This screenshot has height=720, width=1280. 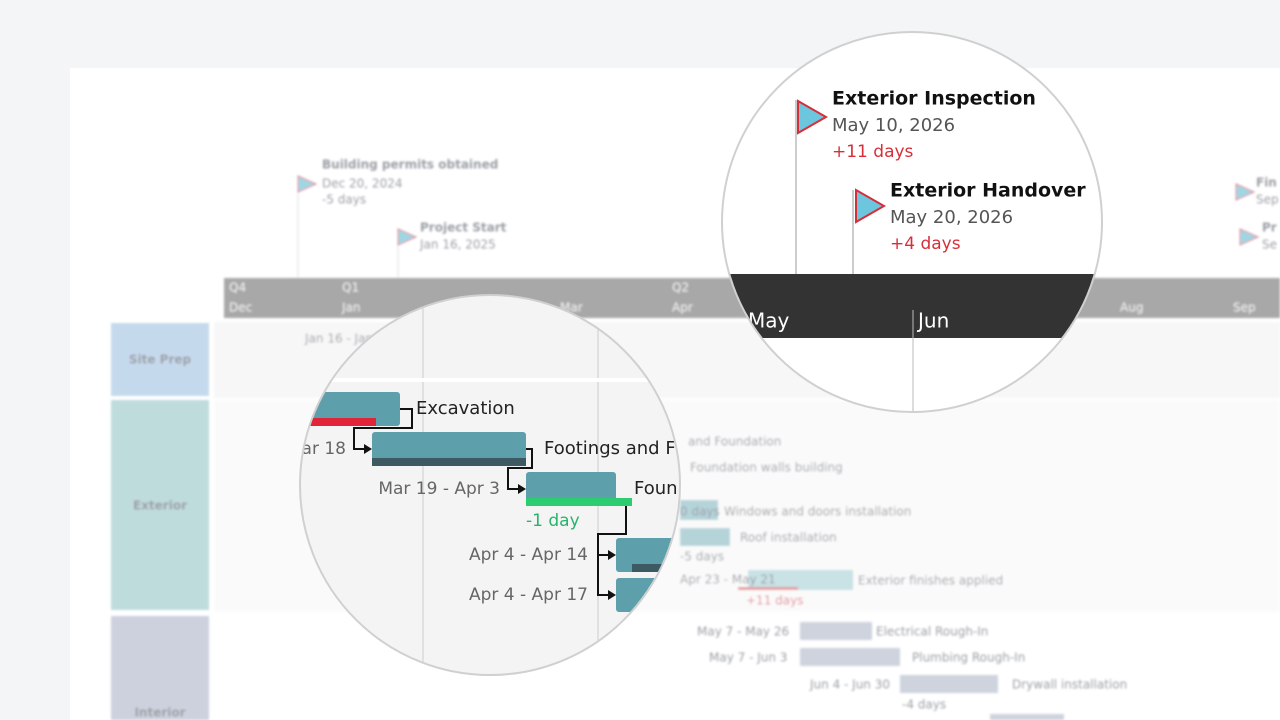 What do you see at coordinates (465, 408) in the screenshot?
I see `task-name: Excavation` at bounding box center [465, 408].